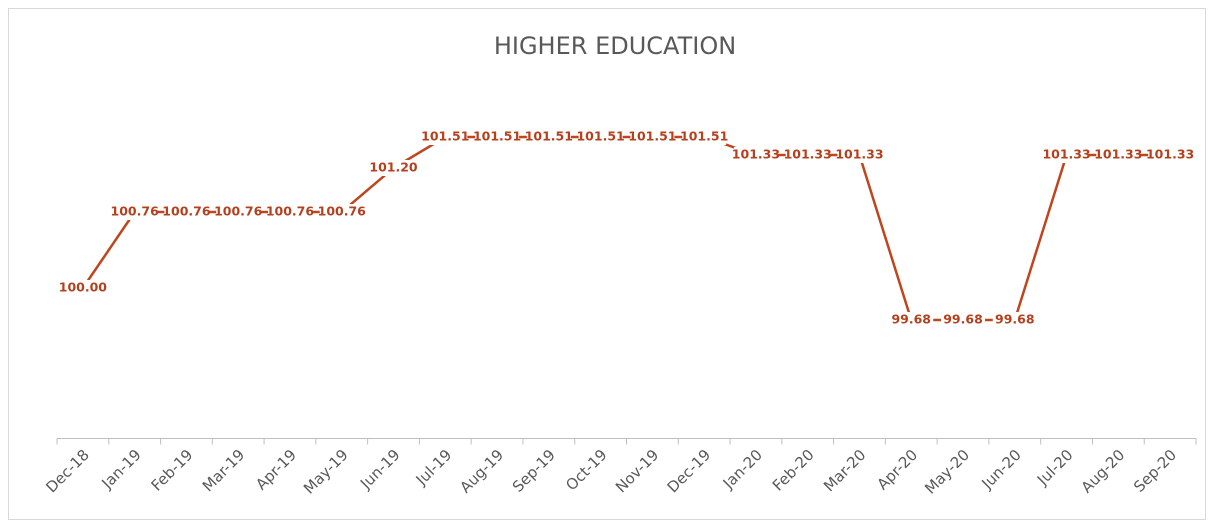  What do you see at coordinates (615, 46) in the screenshot?
I see `chart-title: HIGHER EDUCATION` at bounding box center [615, 46].